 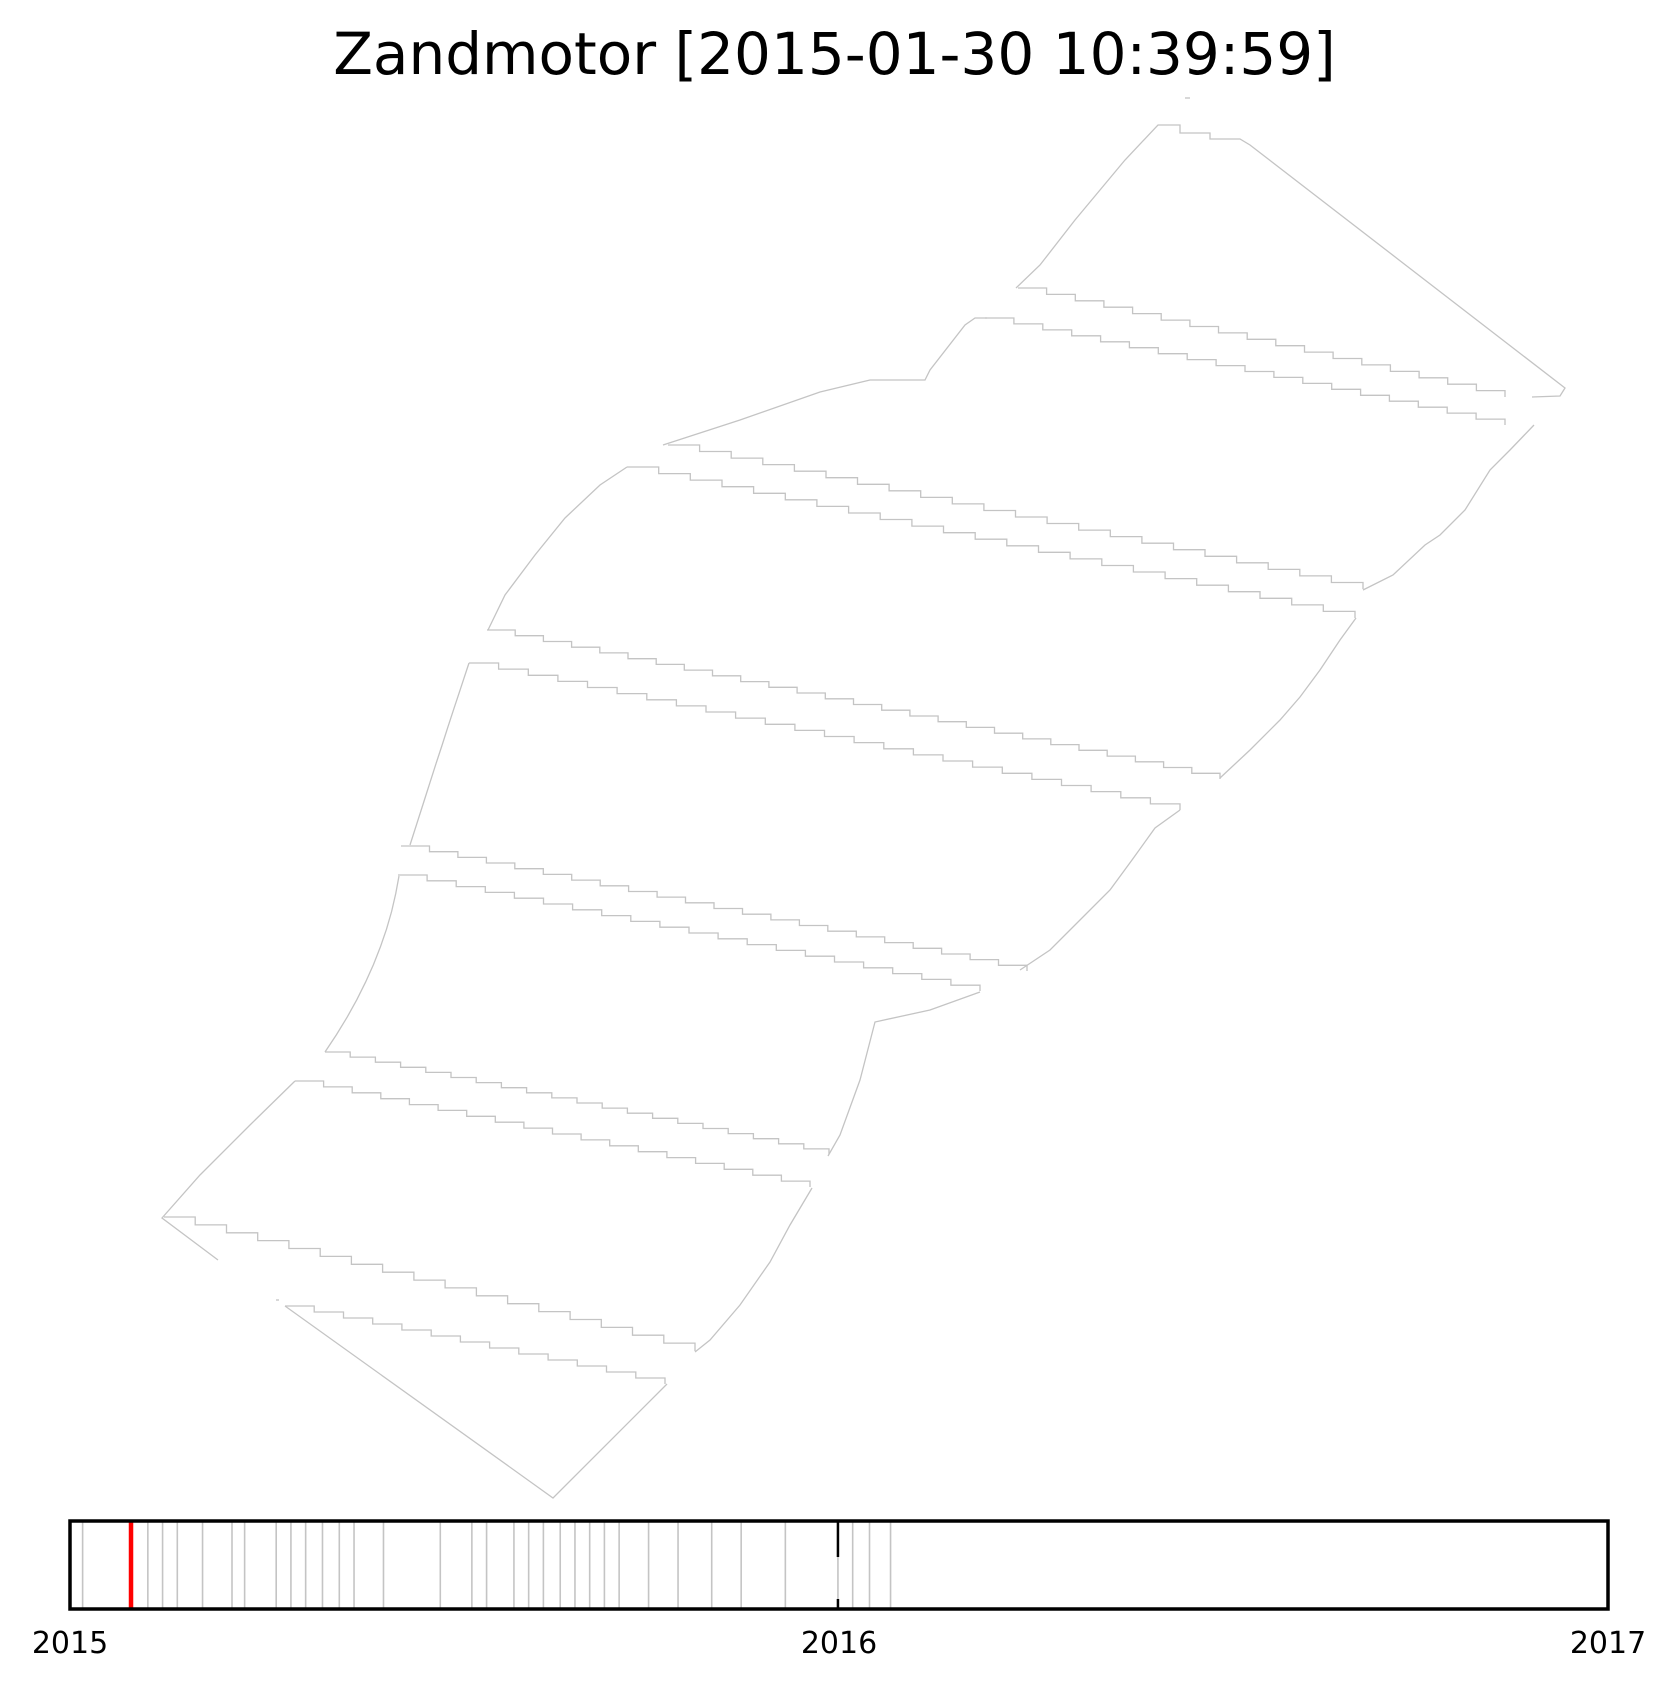 What do you see at coordinates (70, 1643) in the screenshot?
I see `timeline-tick-label-2015: 2015` at bounding box center [70, 1643].